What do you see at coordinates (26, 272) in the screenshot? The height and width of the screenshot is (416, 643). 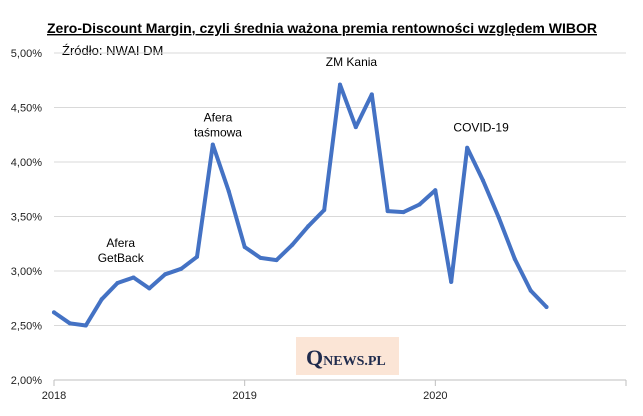 I see `y-tick-label: 3,00%` at bounding box center [26, 272].